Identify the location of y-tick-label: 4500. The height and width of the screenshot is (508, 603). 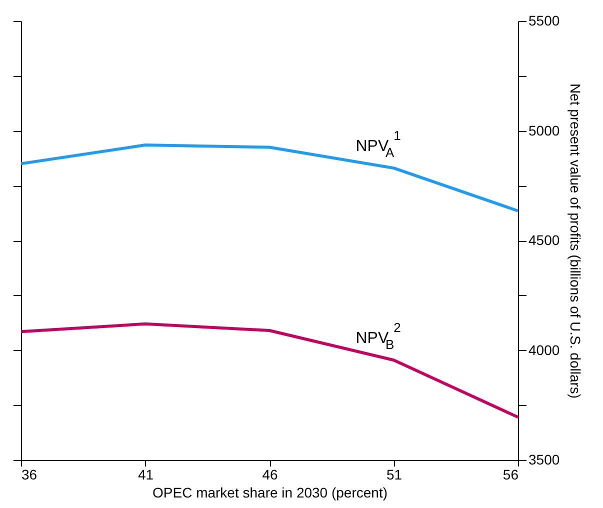
(544, 240).